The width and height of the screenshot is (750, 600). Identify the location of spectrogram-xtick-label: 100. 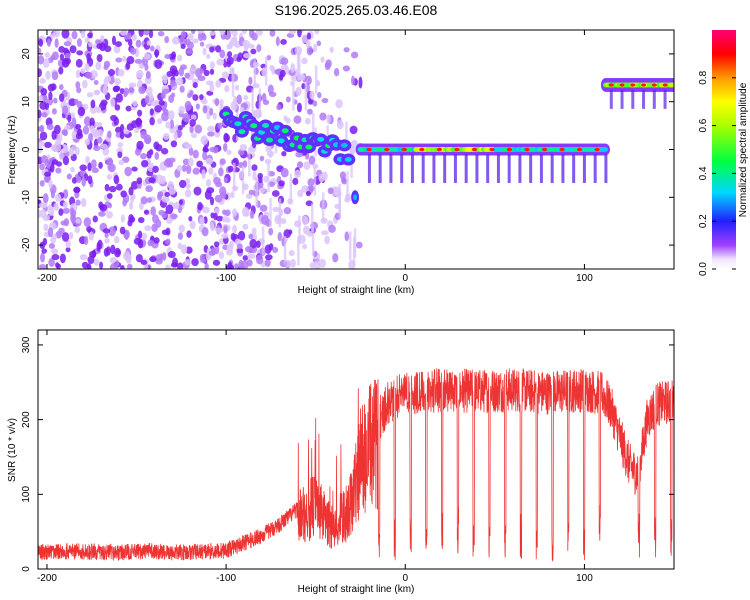
(584, 278).